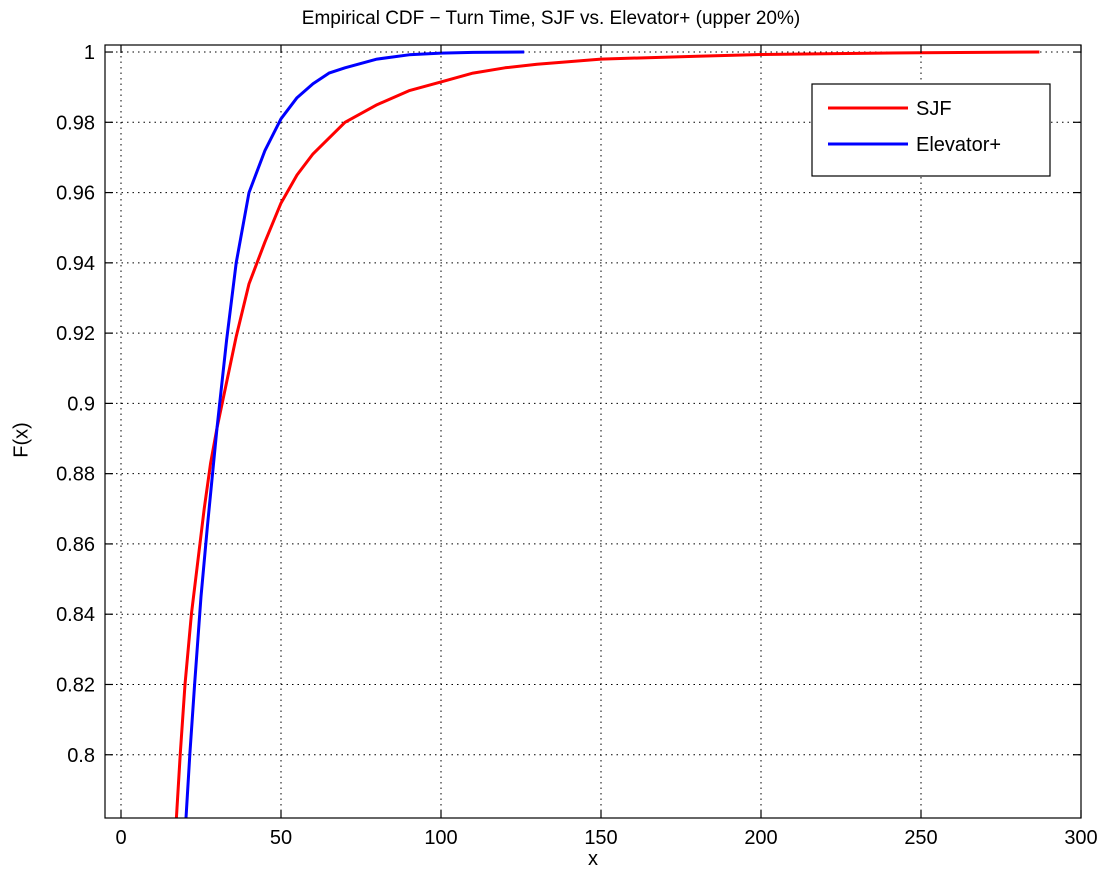 The width and height of the screenshot is (1102, 879). I want to click on x-axis-label: x, so click(593, 859).